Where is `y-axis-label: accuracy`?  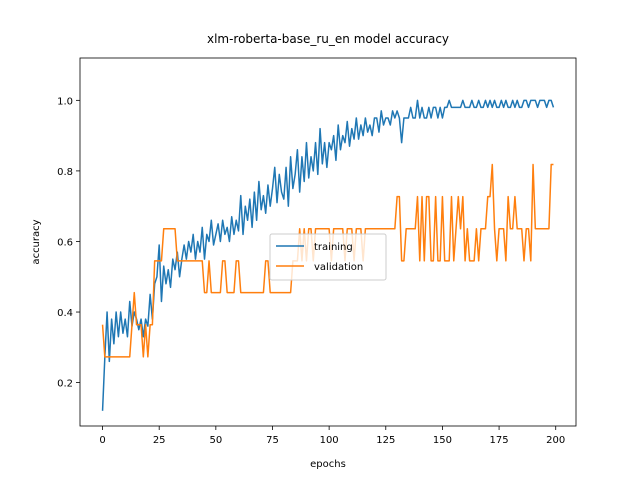 y-axis-label: accuracy is located at coordinates (36, 241).